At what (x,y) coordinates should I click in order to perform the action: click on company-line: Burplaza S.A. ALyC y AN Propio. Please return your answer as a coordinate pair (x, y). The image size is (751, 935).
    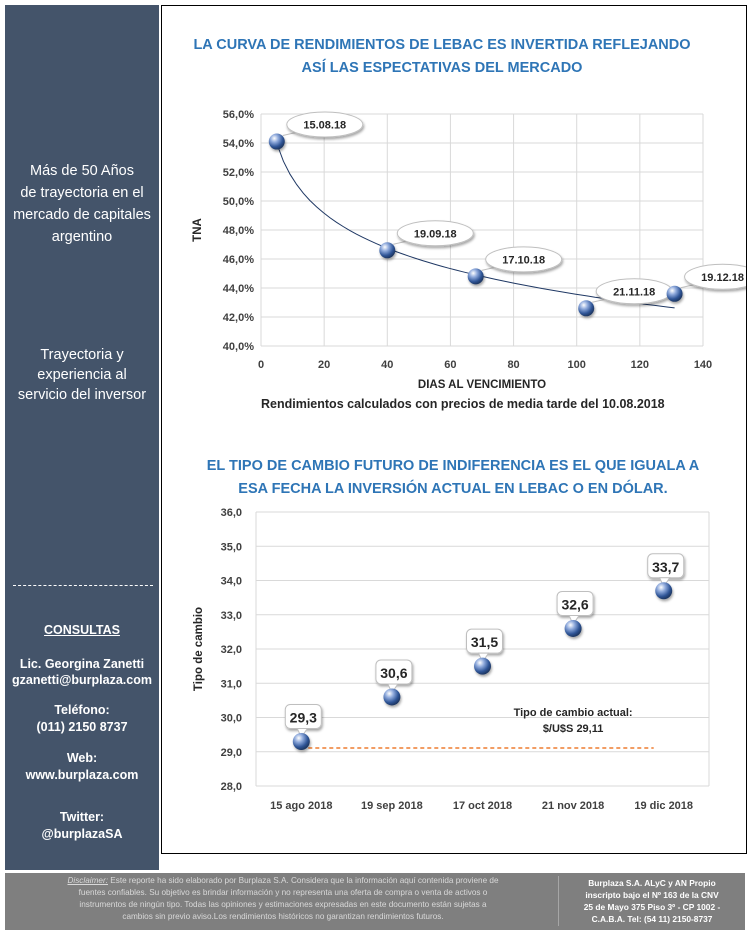
    Looking at the image, I should click on (652, 883).